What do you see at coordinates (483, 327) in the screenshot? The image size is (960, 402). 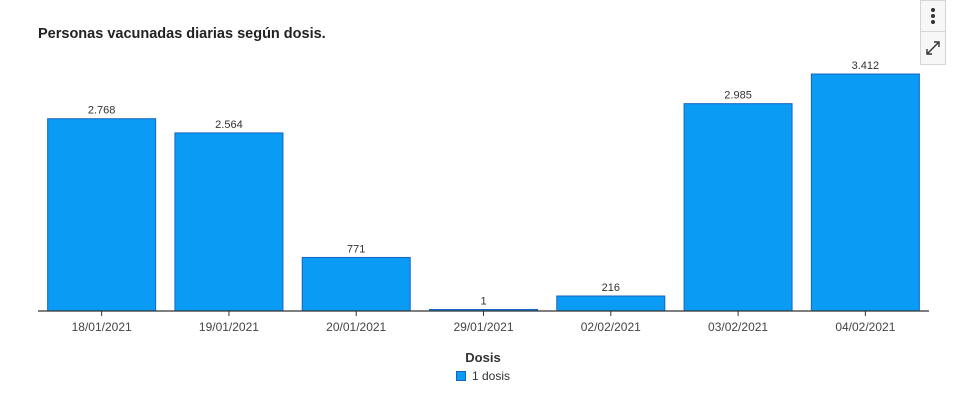 I see `x-tick-label: 29/01/2021` at bounding box center [483, 327].